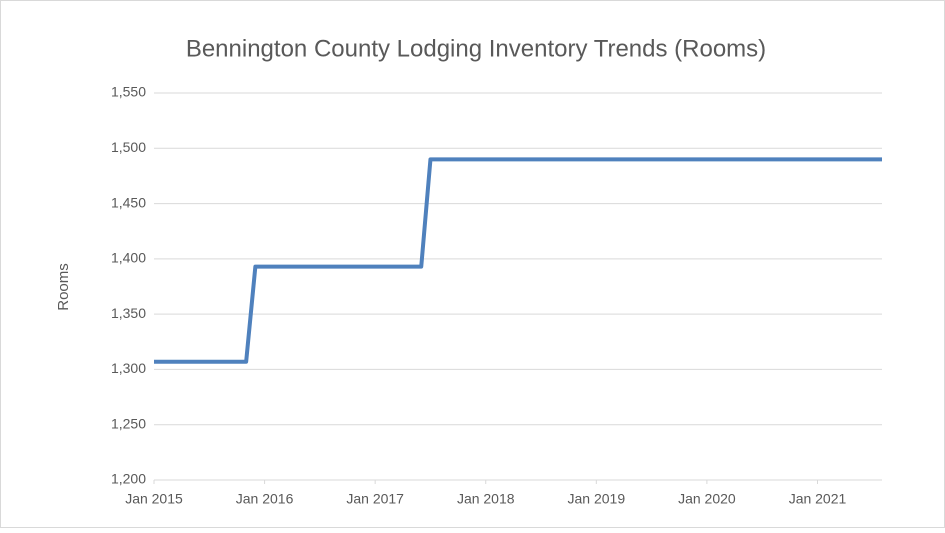 This screenshot has width=945, height=533. I want to click on x-tick-label: Jan 2015, so click(154, 499).